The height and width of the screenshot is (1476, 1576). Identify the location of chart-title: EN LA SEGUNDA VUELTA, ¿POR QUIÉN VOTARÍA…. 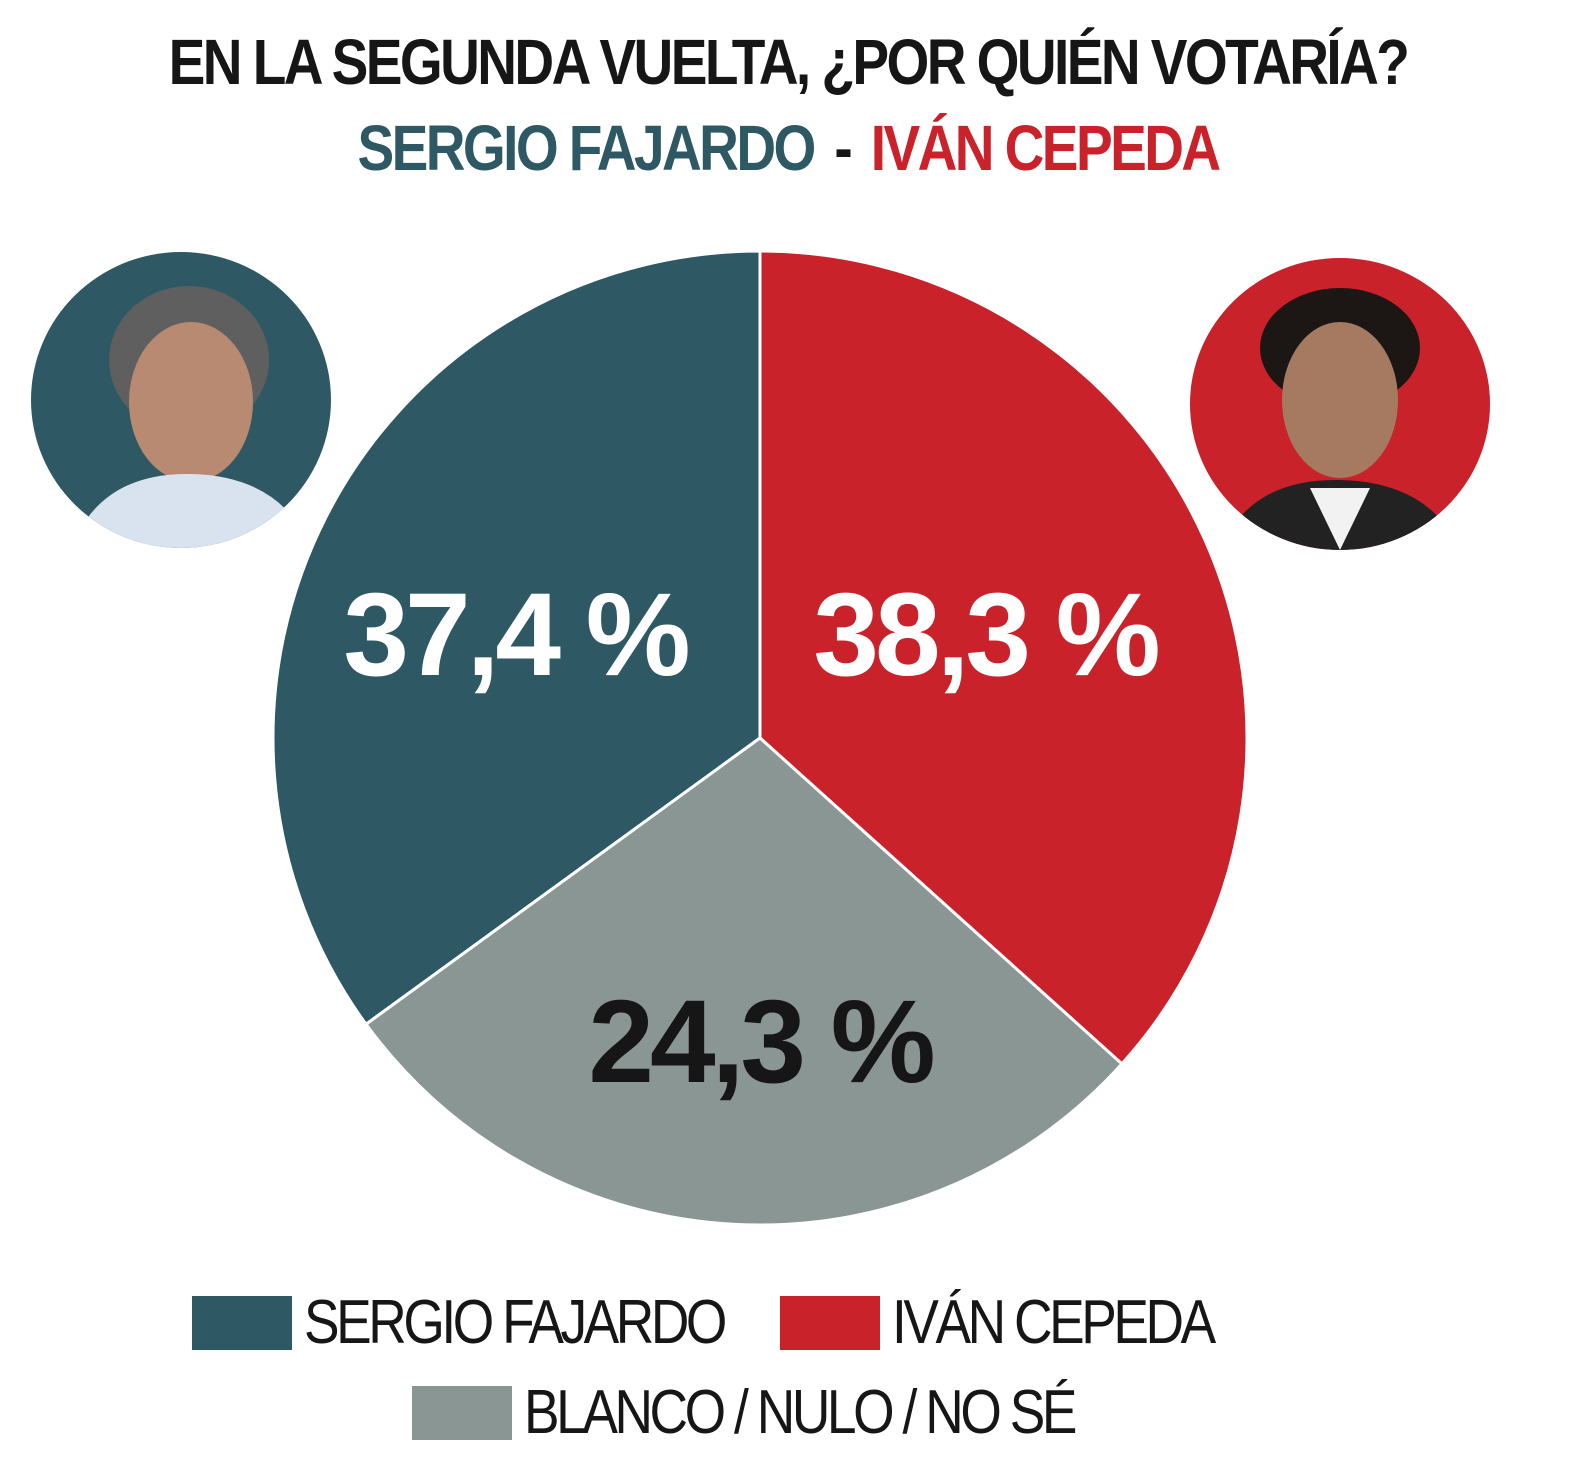
(789, 62).